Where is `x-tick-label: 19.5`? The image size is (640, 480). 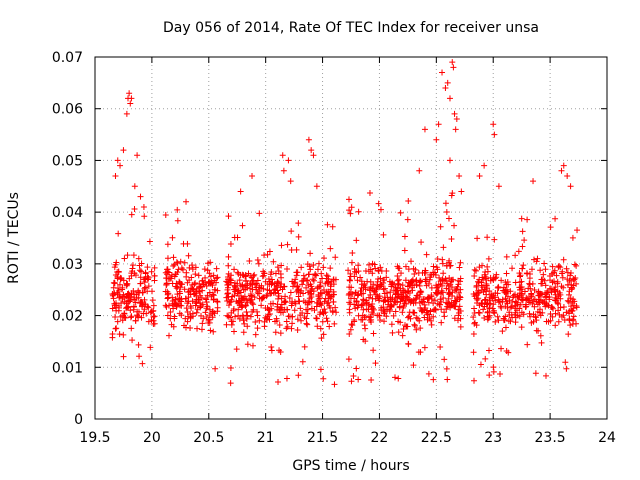 x-tick-label: 19.5 is located at coordinates (94, 438).